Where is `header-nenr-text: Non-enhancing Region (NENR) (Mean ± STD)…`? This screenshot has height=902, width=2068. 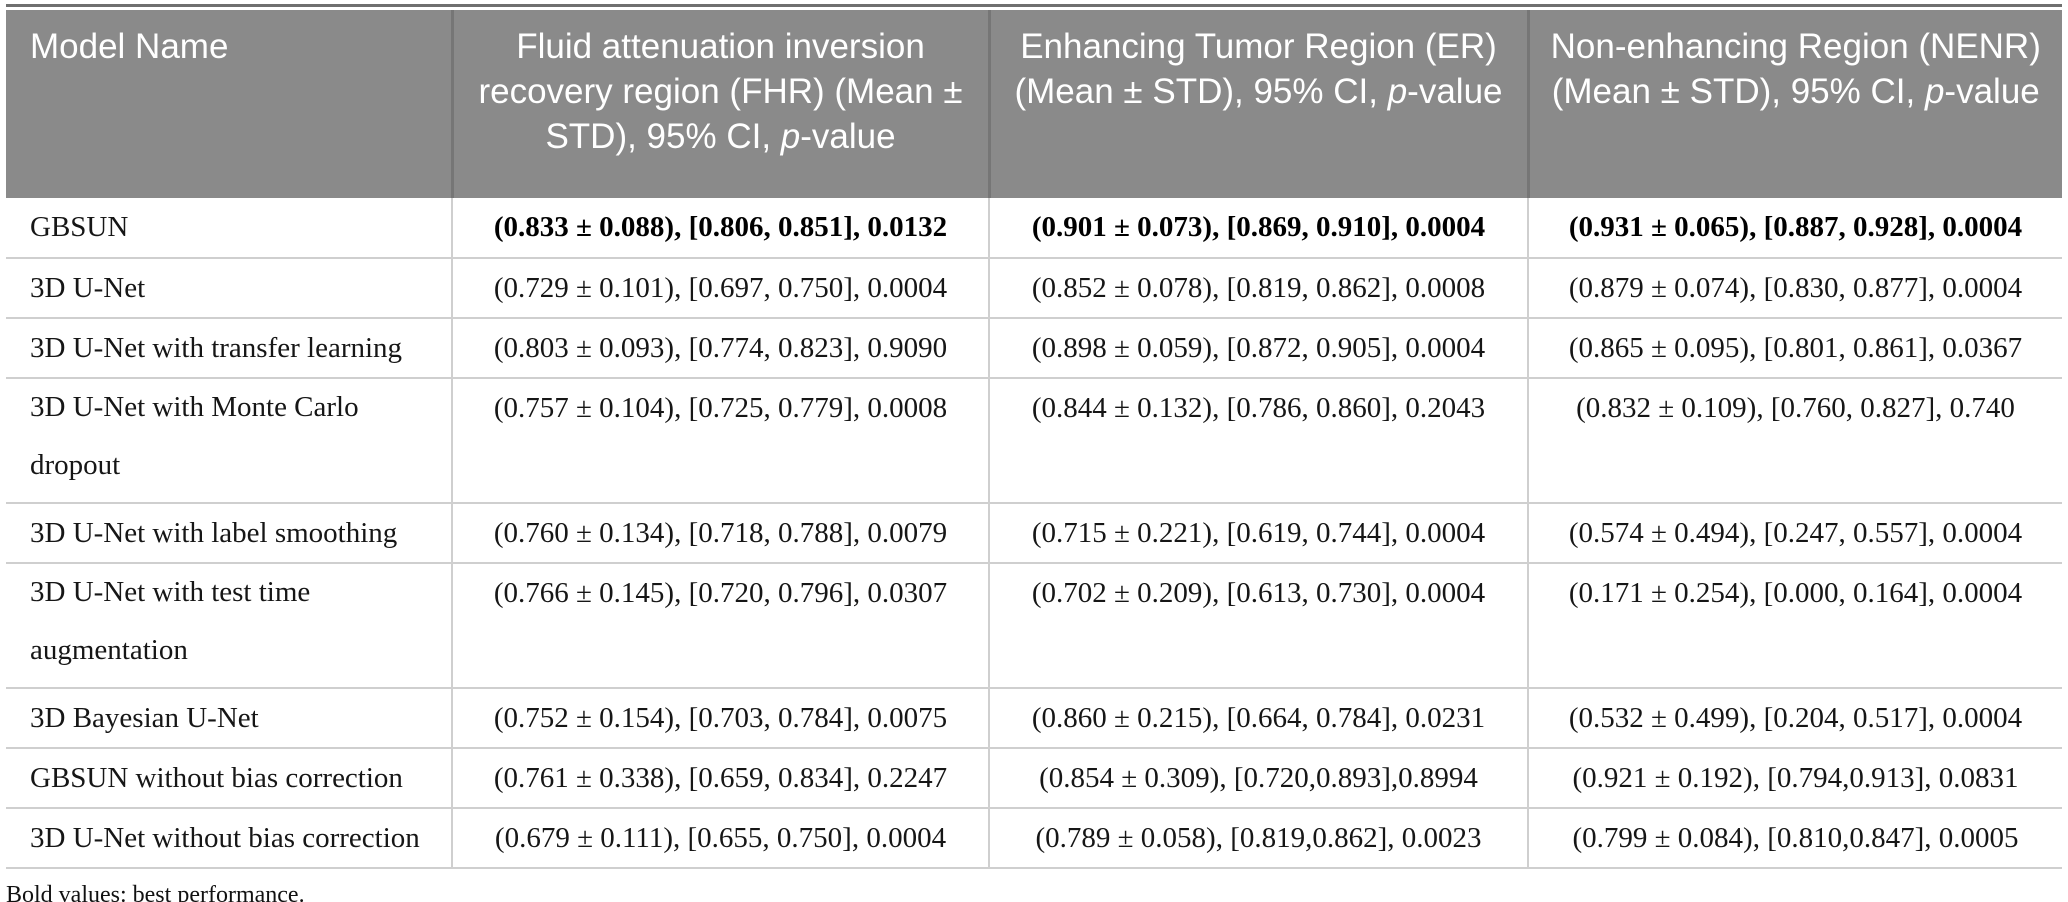 header-nenr-text: Non-enhancing Region (NENR) (Mean ± STD)… is located at coordinates (1795, 69).